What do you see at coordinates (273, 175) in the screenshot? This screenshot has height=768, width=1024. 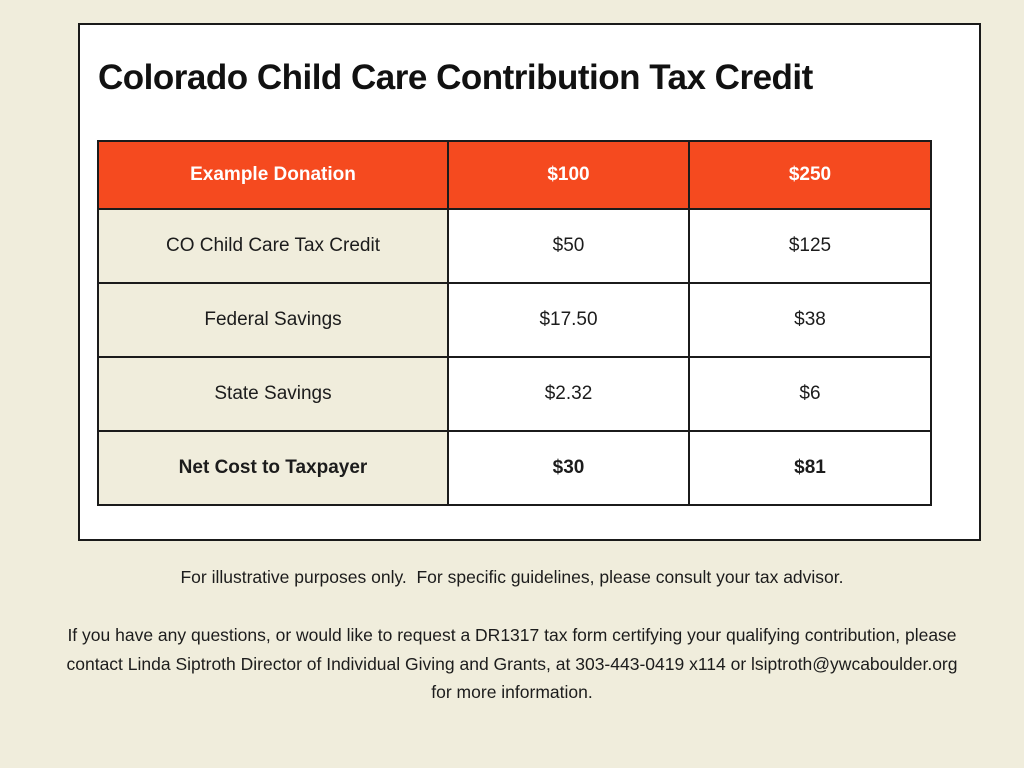 I see `header-cell-example-donation: Example Donation` at bounding box center [273, 175].